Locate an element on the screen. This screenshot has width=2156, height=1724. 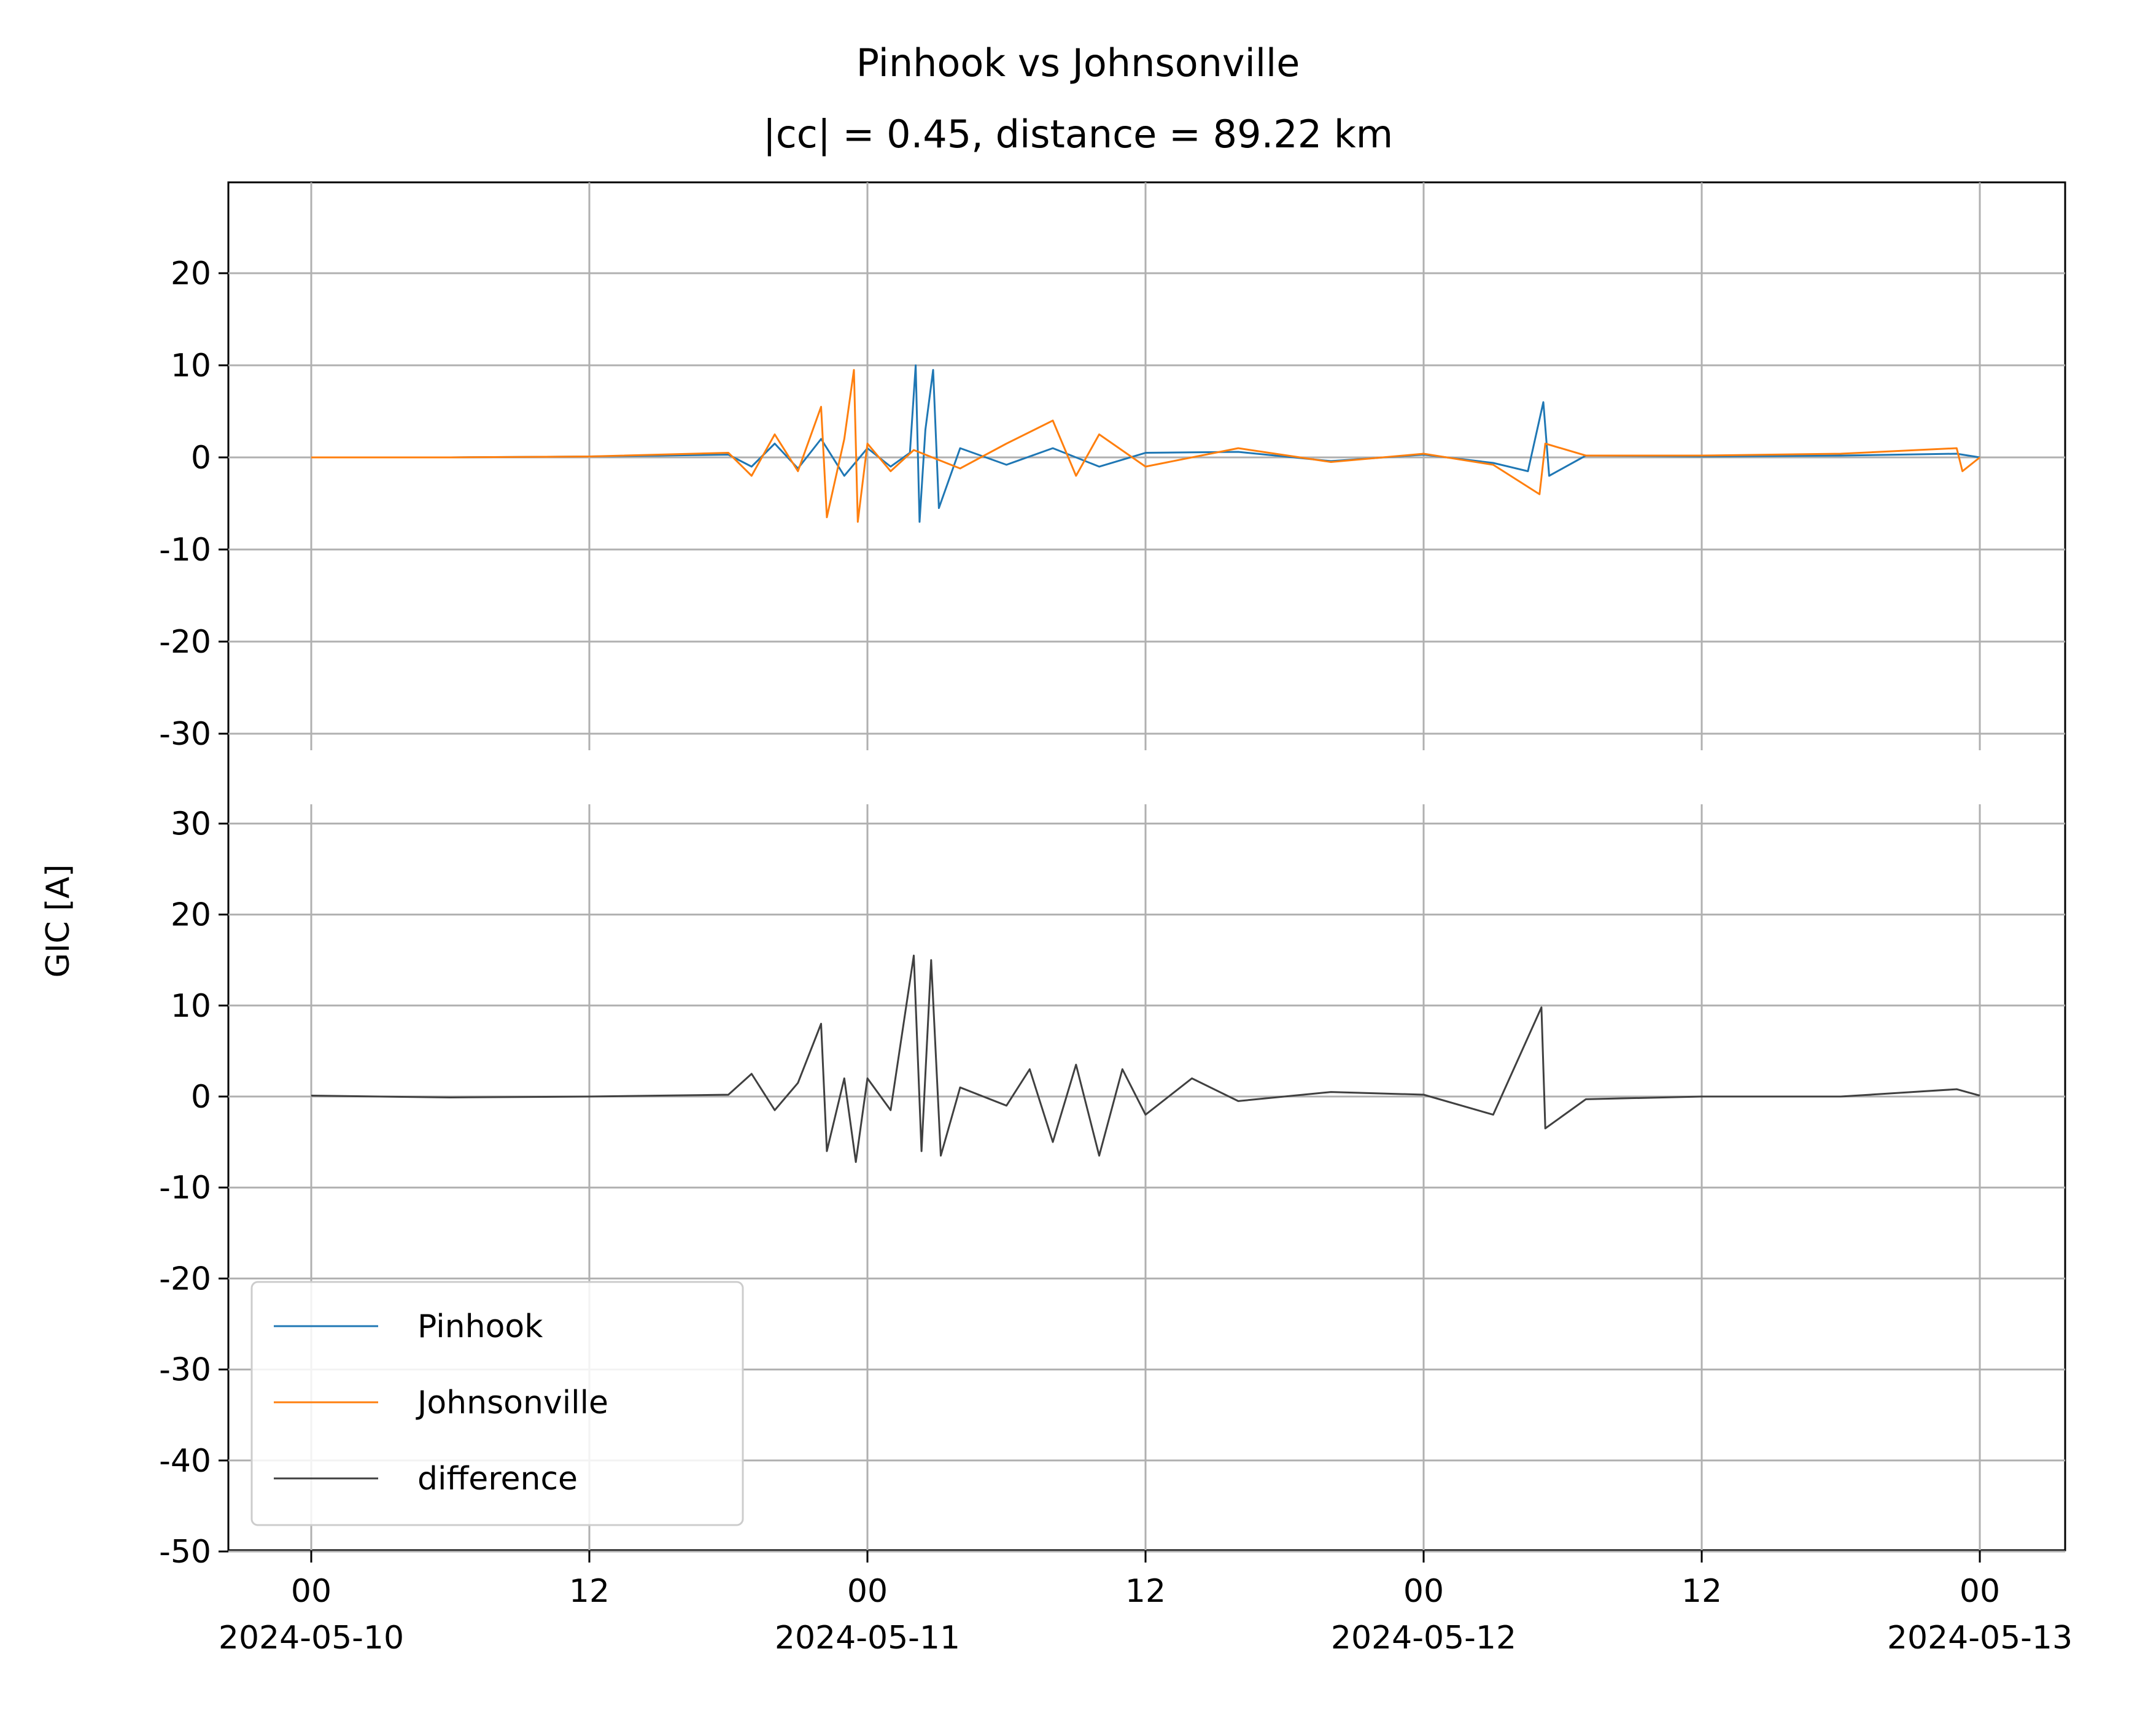
chart-title: Pinhook vs Johnsonville is located at coordinates (1078, 63).